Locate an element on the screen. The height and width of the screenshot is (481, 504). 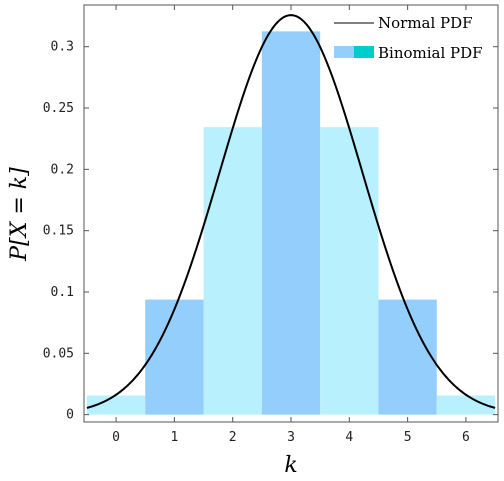
legend: Normal PDF Binomial PDF is located at coordinates (408, 38).